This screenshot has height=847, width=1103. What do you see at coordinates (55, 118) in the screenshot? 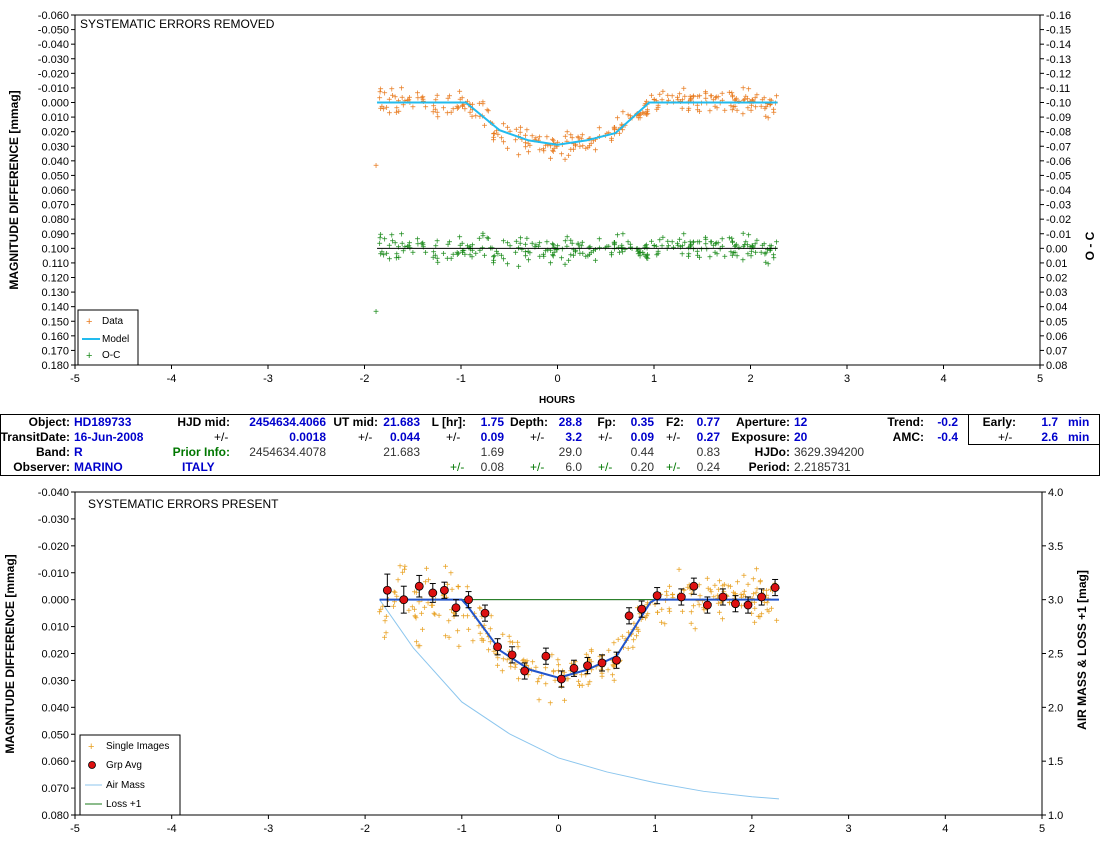
I see `y-tick-label: 0.010` at bounding box center [55, 118].